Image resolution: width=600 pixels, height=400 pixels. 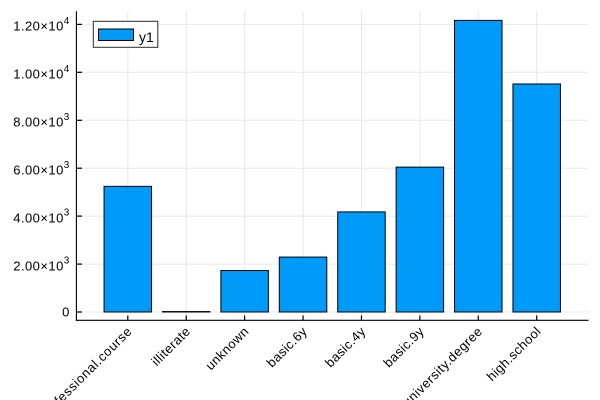 I want to click on svg-text: 1.20×10⁴, so click(x=41, y=25).